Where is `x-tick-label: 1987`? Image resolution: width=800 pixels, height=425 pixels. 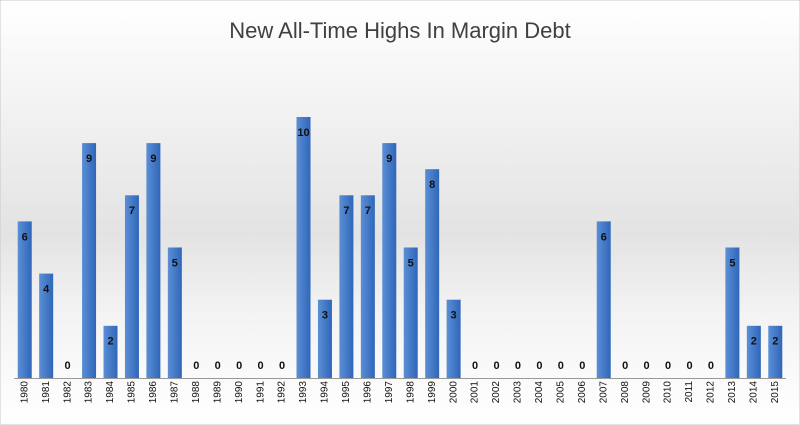 x-tick-label: 1987 is located at coordinates (174, 392).